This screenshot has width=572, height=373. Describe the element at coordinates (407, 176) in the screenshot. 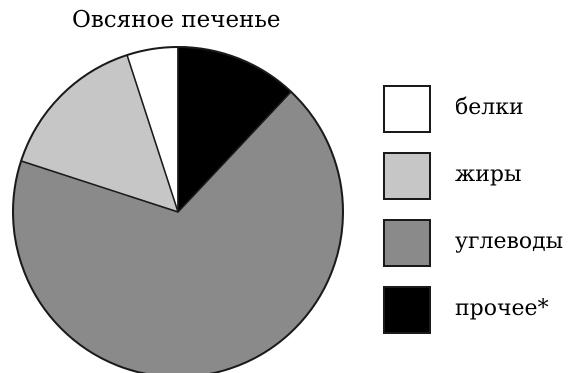

I see `legend-swatch-fat` at that location.